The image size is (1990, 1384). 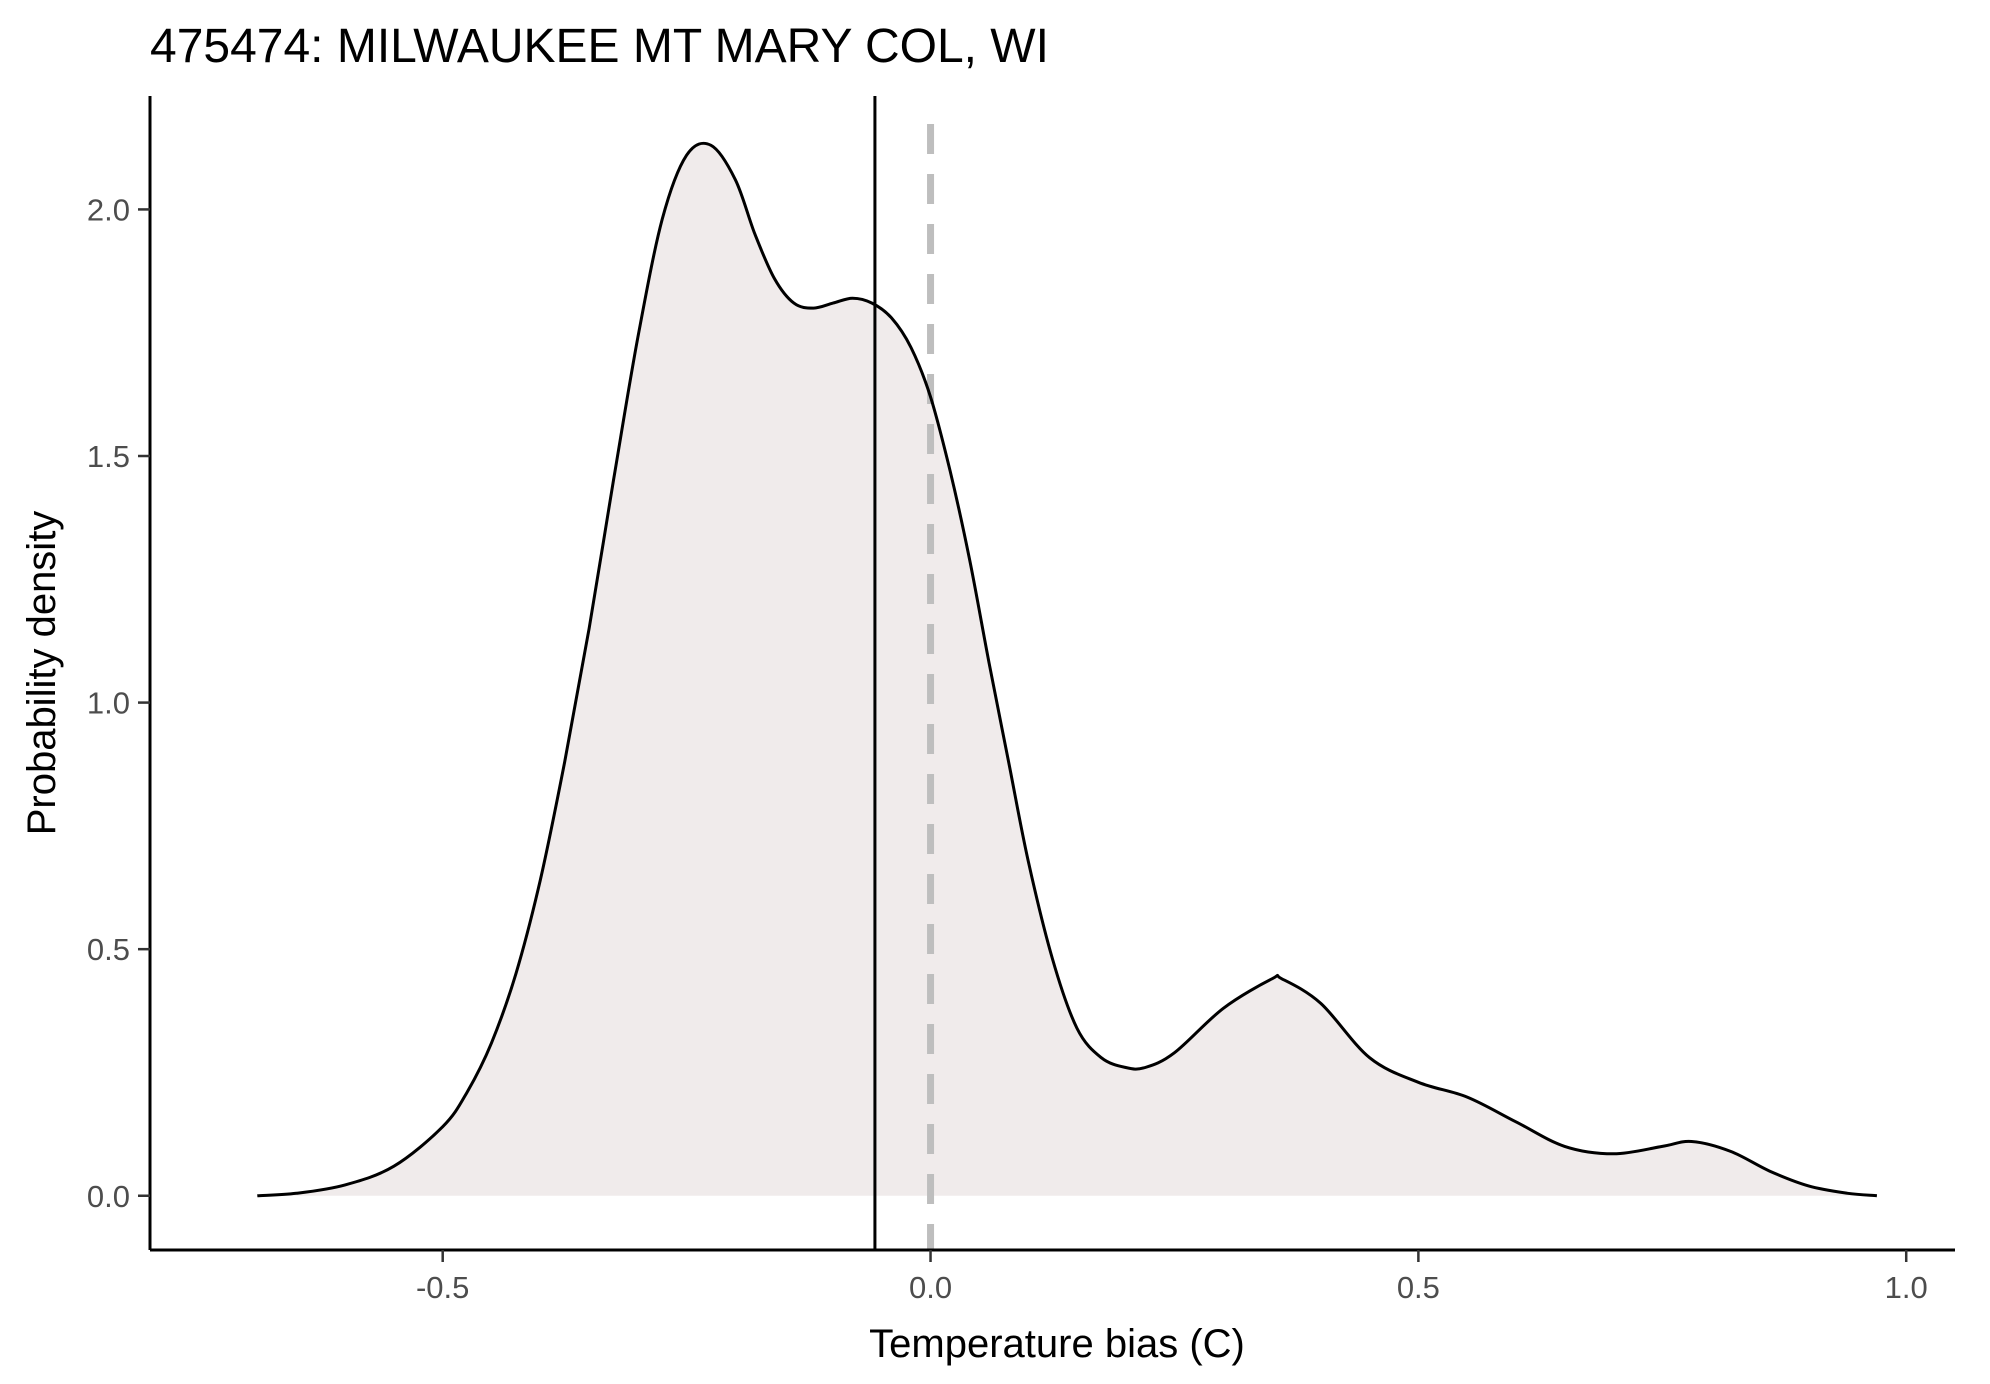 What do you see at coordinates (1418, 1287) in the screenshot?
I see `x-tick-label: 0.5` at bounding box center [1418, 1287].